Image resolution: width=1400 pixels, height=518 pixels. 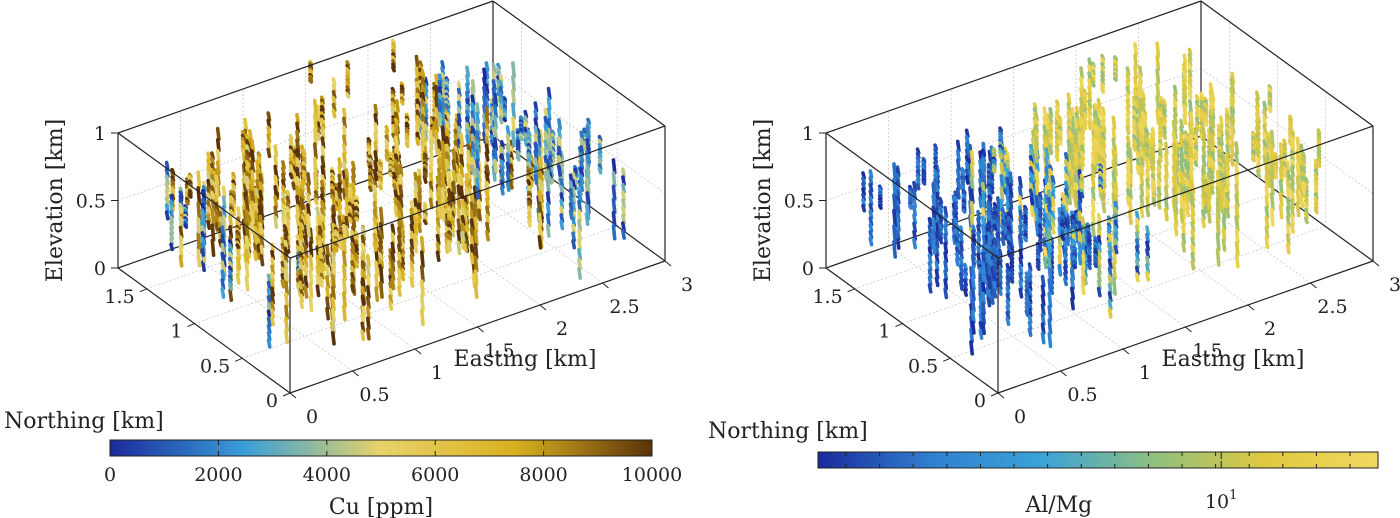 What do you see at coordinates (799, 202) in the screenshot?
I see `z-tick-label: 0.5` at bounding box center [799, 202].